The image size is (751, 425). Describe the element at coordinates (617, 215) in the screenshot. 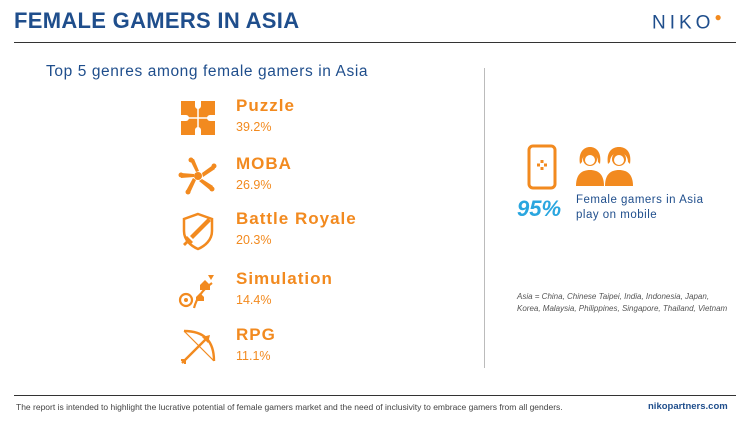

I see `stat-line-2: play on mobile` at that location.